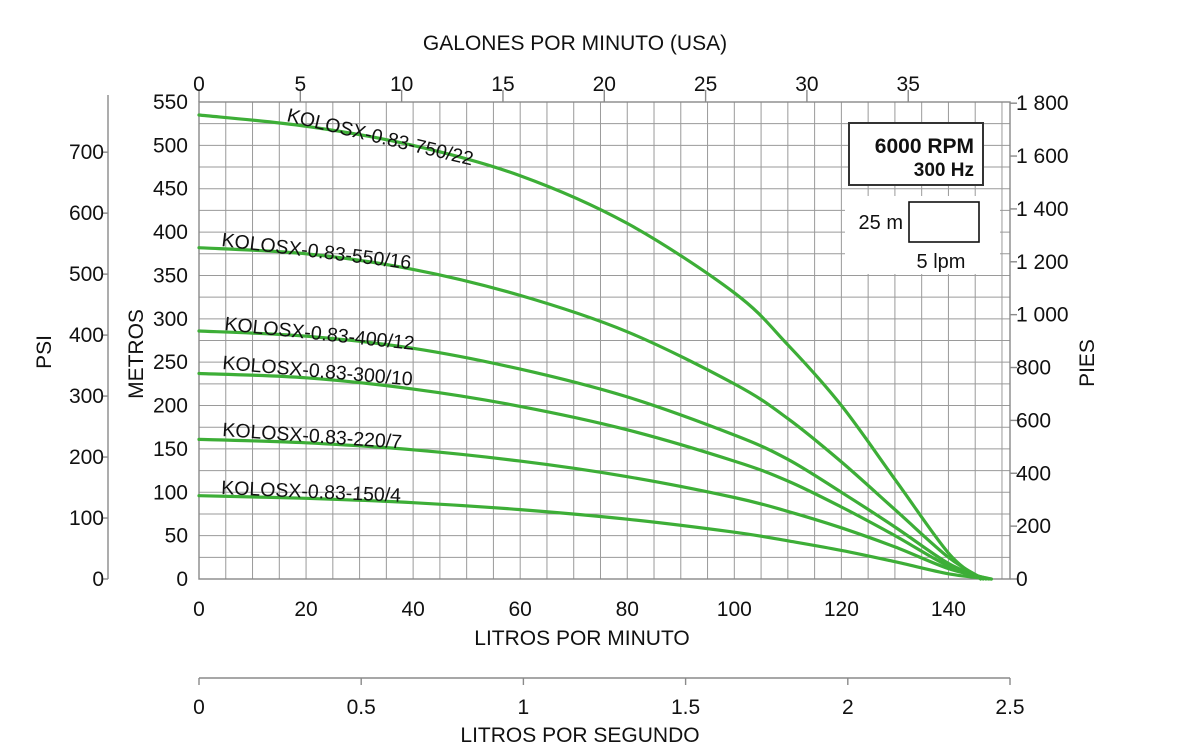 This screenshot has width=1178, height=753. I want to click on x-tick-label: 100, so click(734, 609).